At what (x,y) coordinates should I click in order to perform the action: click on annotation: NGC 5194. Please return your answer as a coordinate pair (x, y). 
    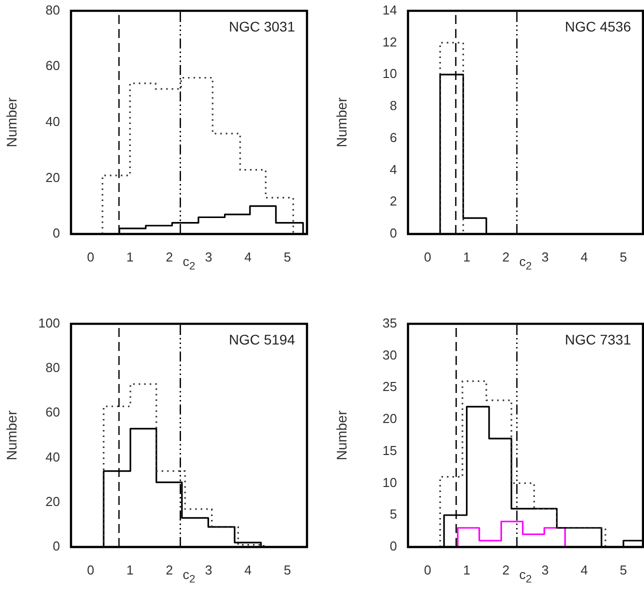
    Looking at the image, I should click on (262, 340).